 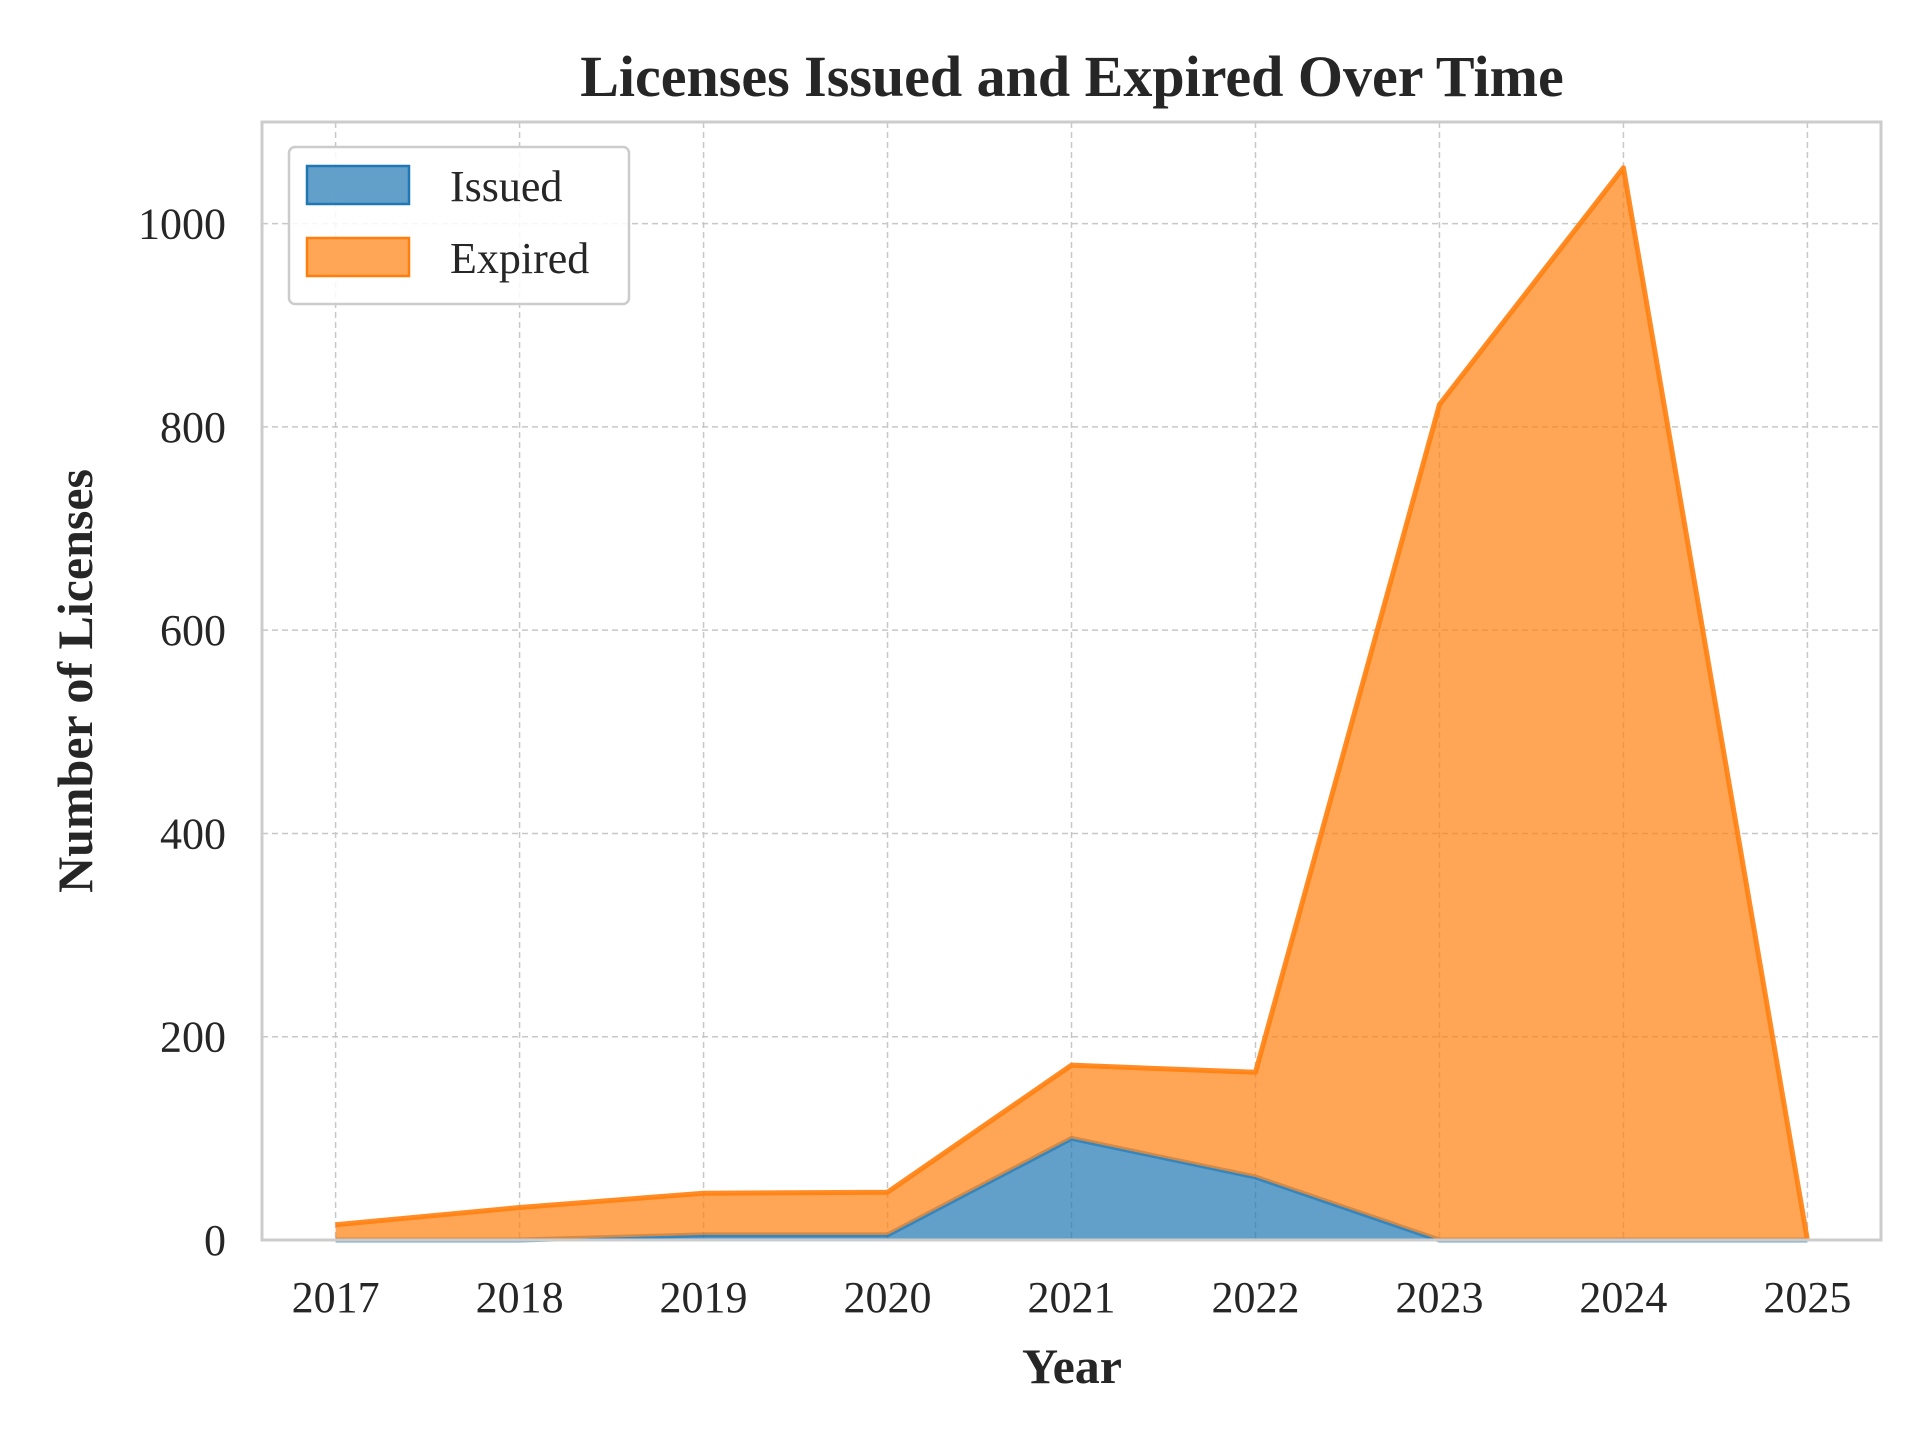 What do you see at coordinates (215, 1240) in the screenshot?
I see `y-tick-label-0: 0` at bounding box center [215, 1240].